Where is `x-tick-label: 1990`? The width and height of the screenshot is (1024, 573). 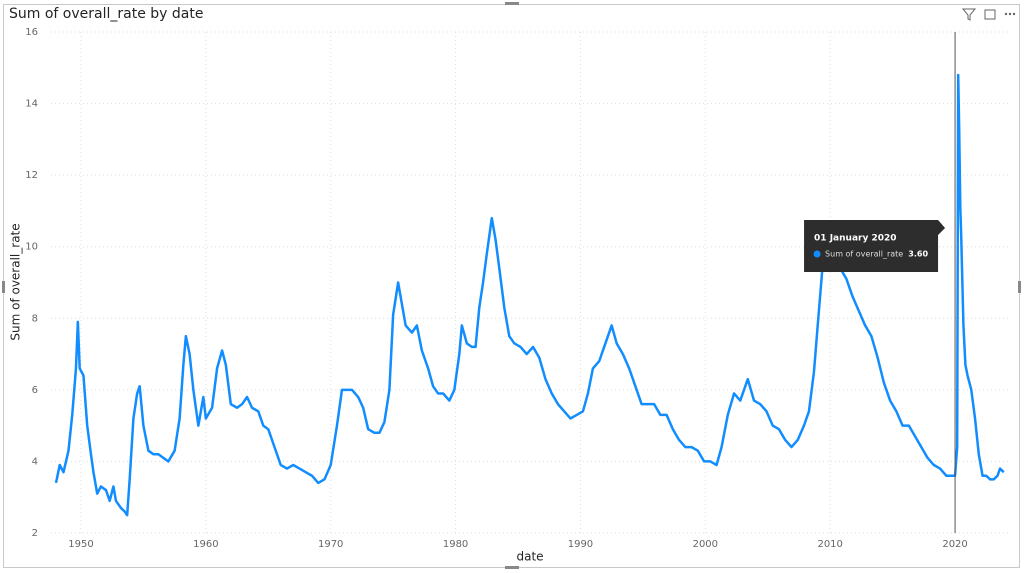 x-tick-label: 1990 is located at coordinates (580, 544).